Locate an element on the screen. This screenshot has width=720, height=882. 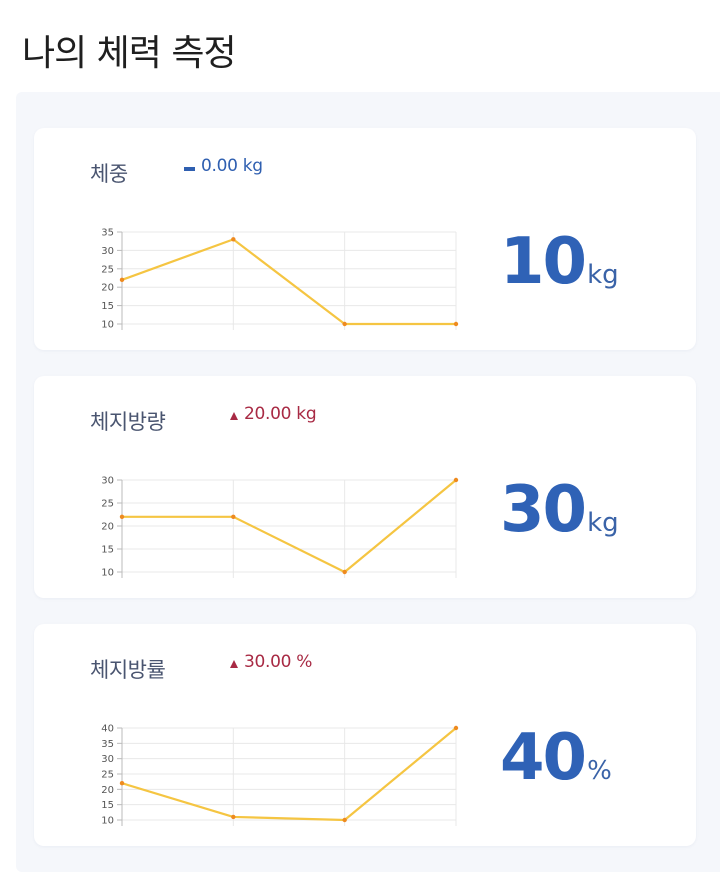
trend-chart: 10 15 20 25 30 35 40 is located at coordinates (280, 775).